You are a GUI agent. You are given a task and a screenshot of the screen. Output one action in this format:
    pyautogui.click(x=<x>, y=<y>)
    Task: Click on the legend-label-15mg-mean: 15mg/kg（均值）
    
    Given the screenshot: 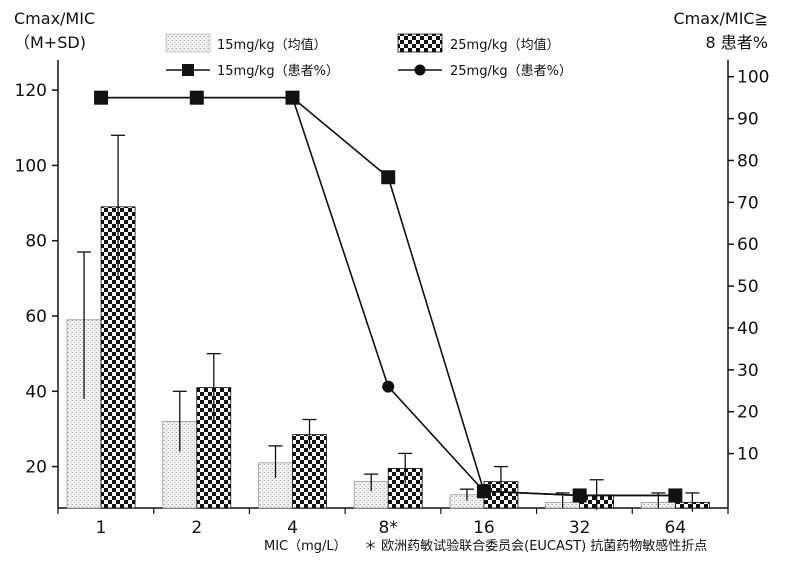 What is the action you would take?
    pyautogui.click(x=272, y=45)
    